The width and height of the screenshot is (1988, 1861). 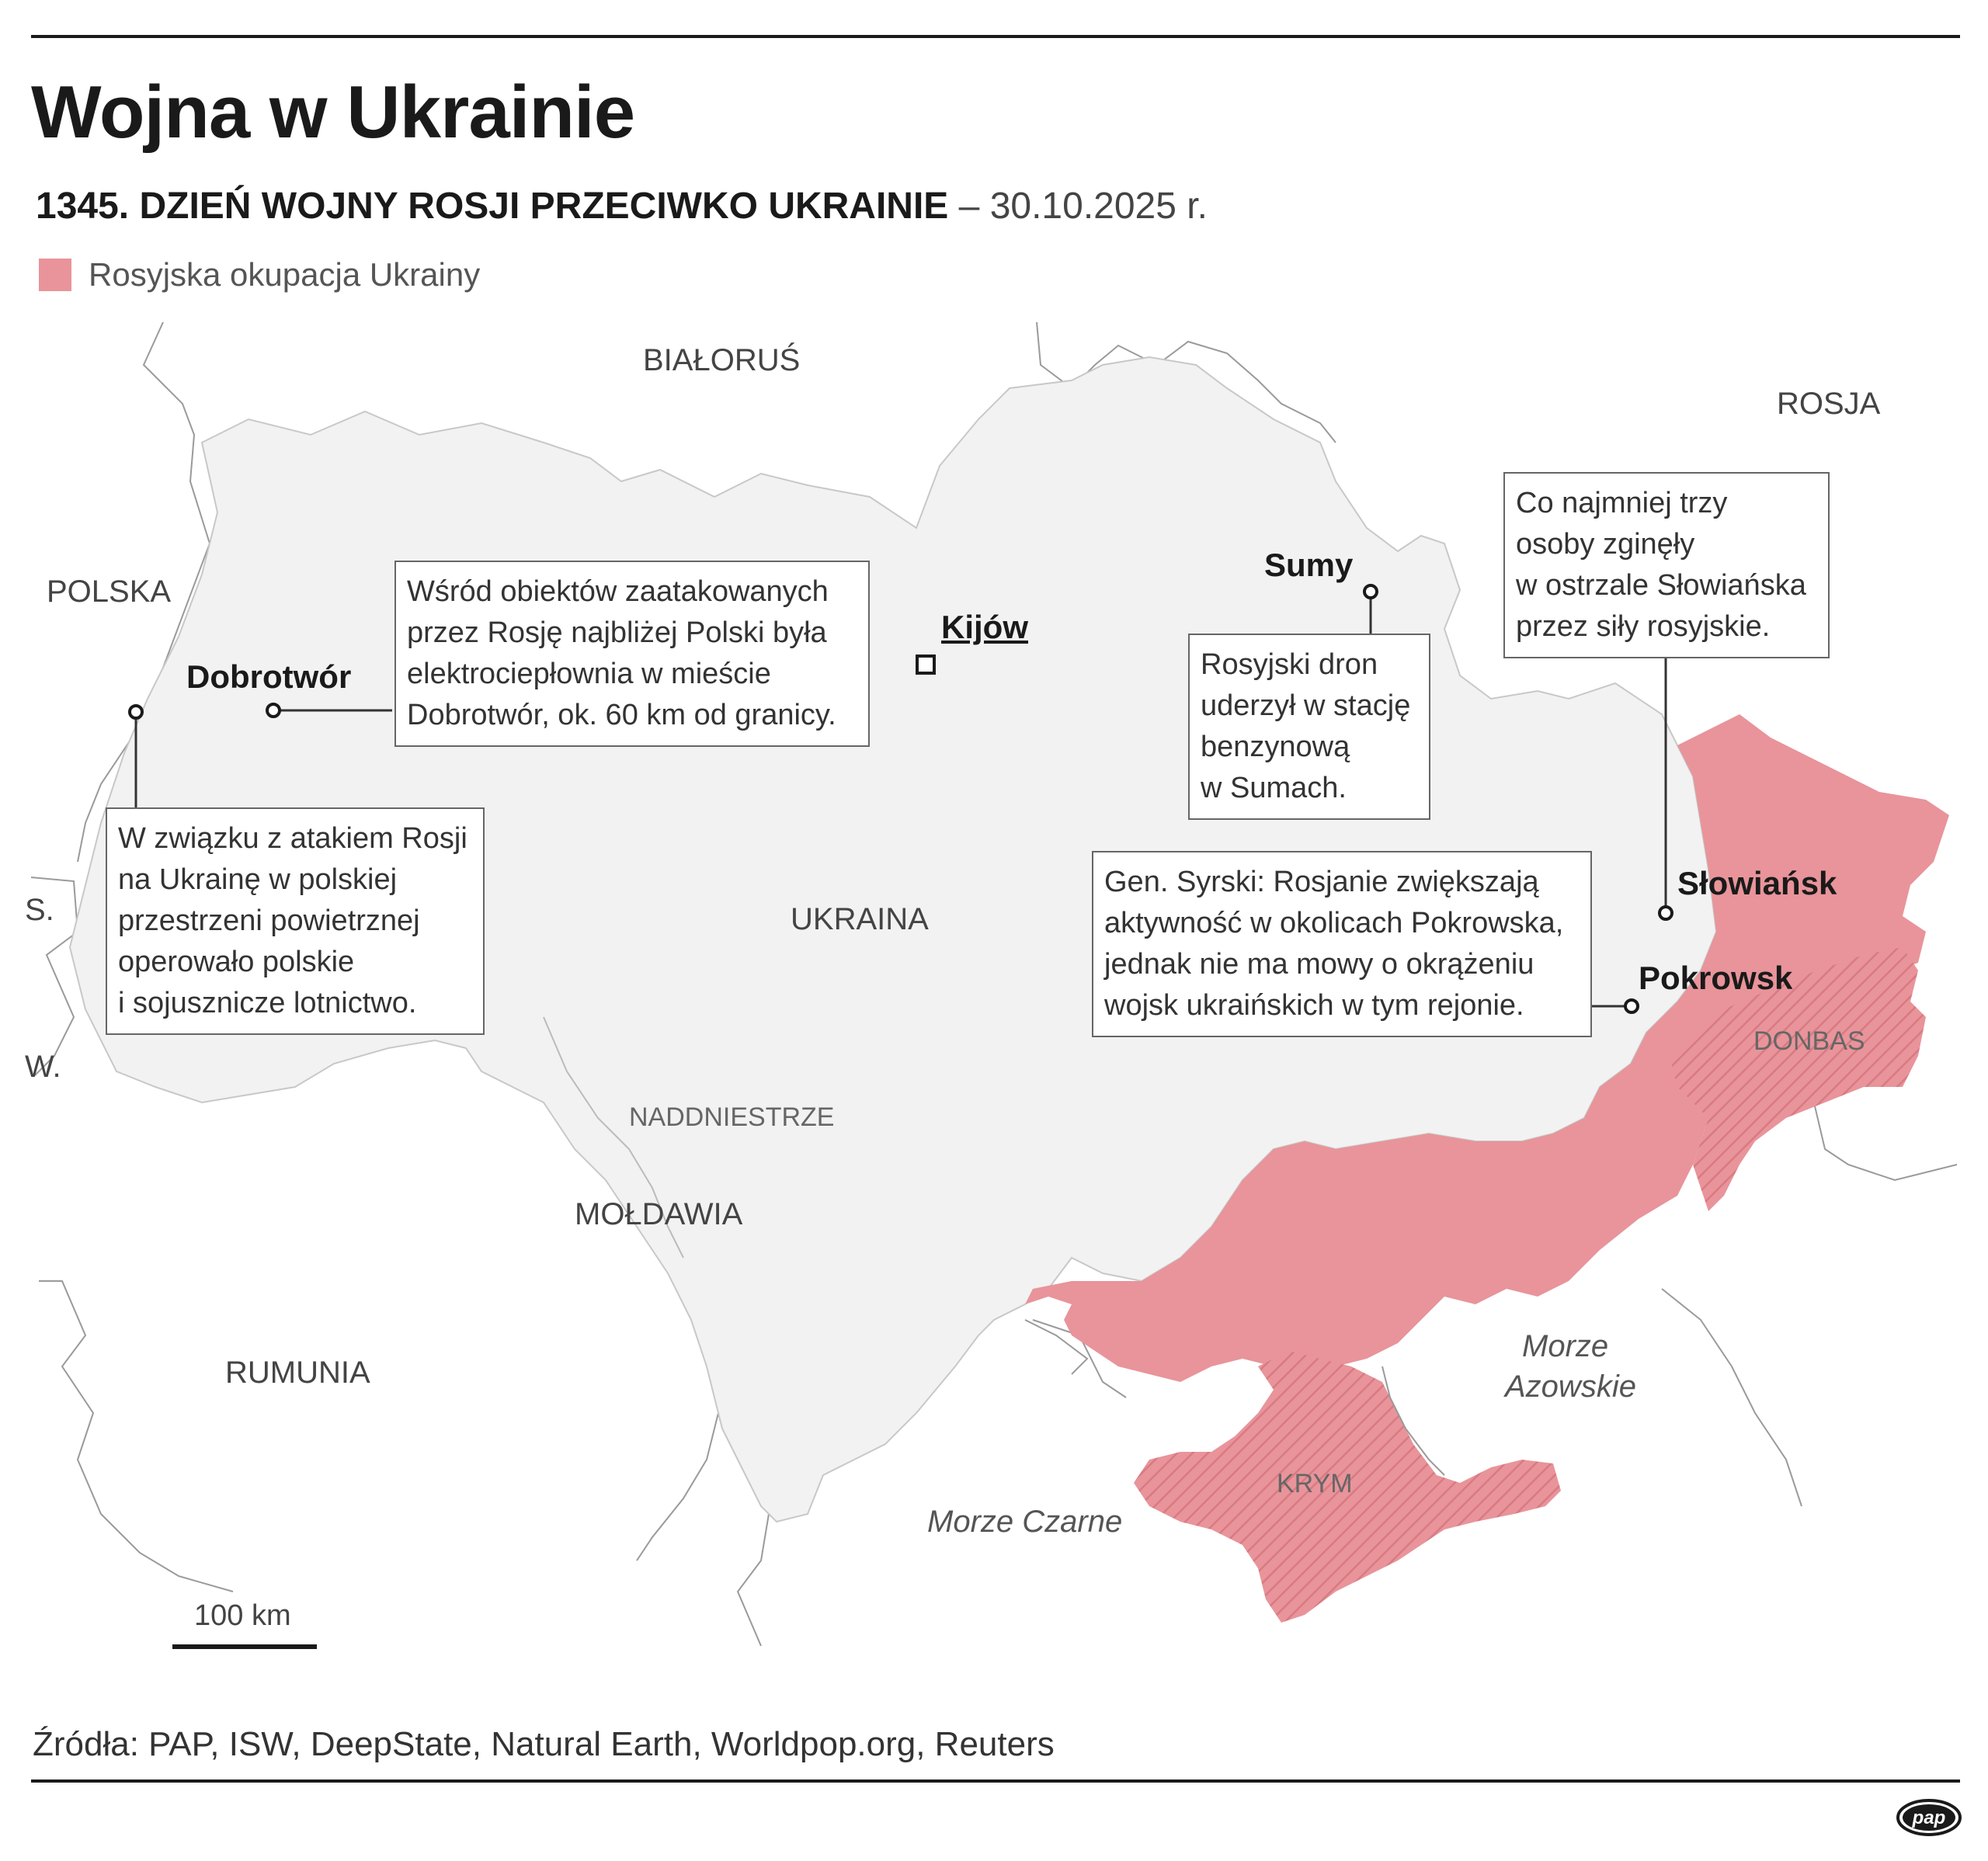 I want to click on callout-sumy-line: benzynową, so click(x=1275, y=747).